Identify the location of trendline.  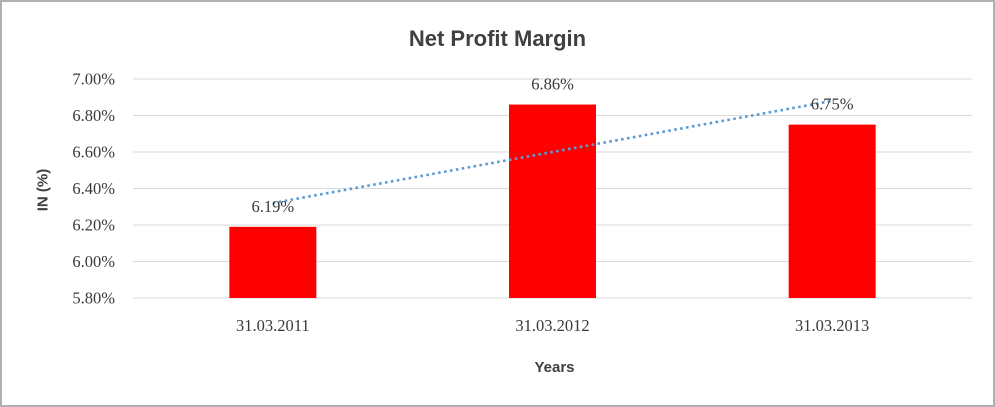
(552, 152).